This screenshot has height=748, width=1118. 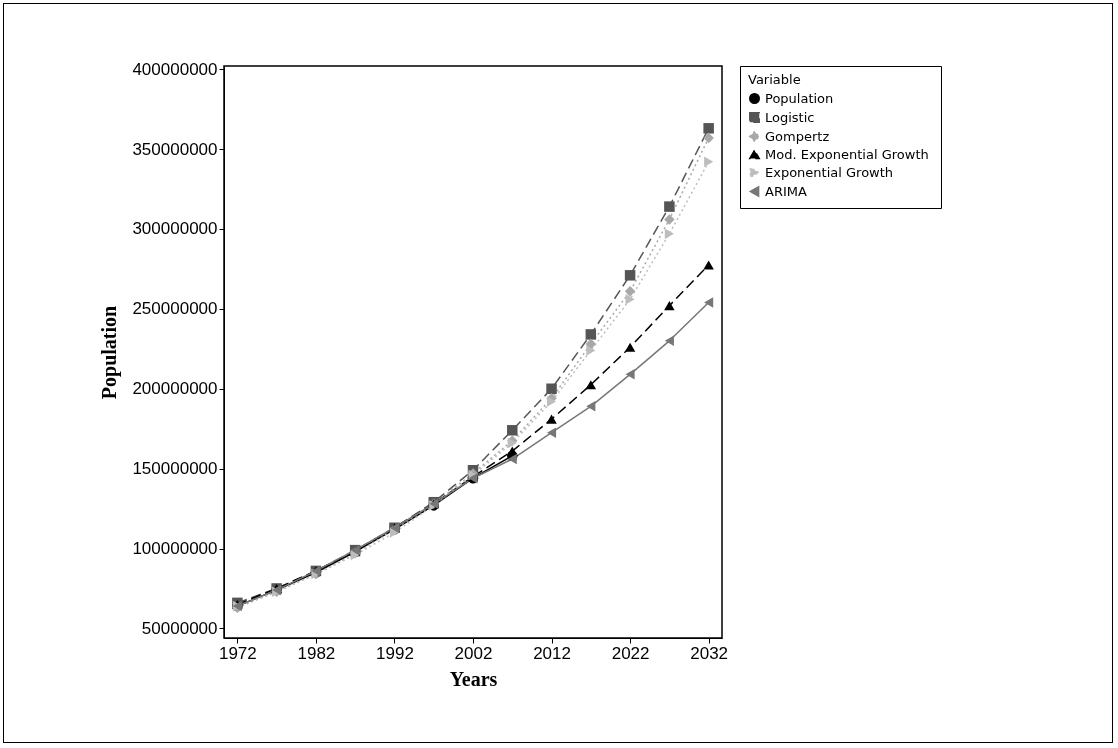 What do you see at coordinates (179, 628) in the screenshot?
I see `y-tick-label: 50000000` at bounding box center [179, 628].